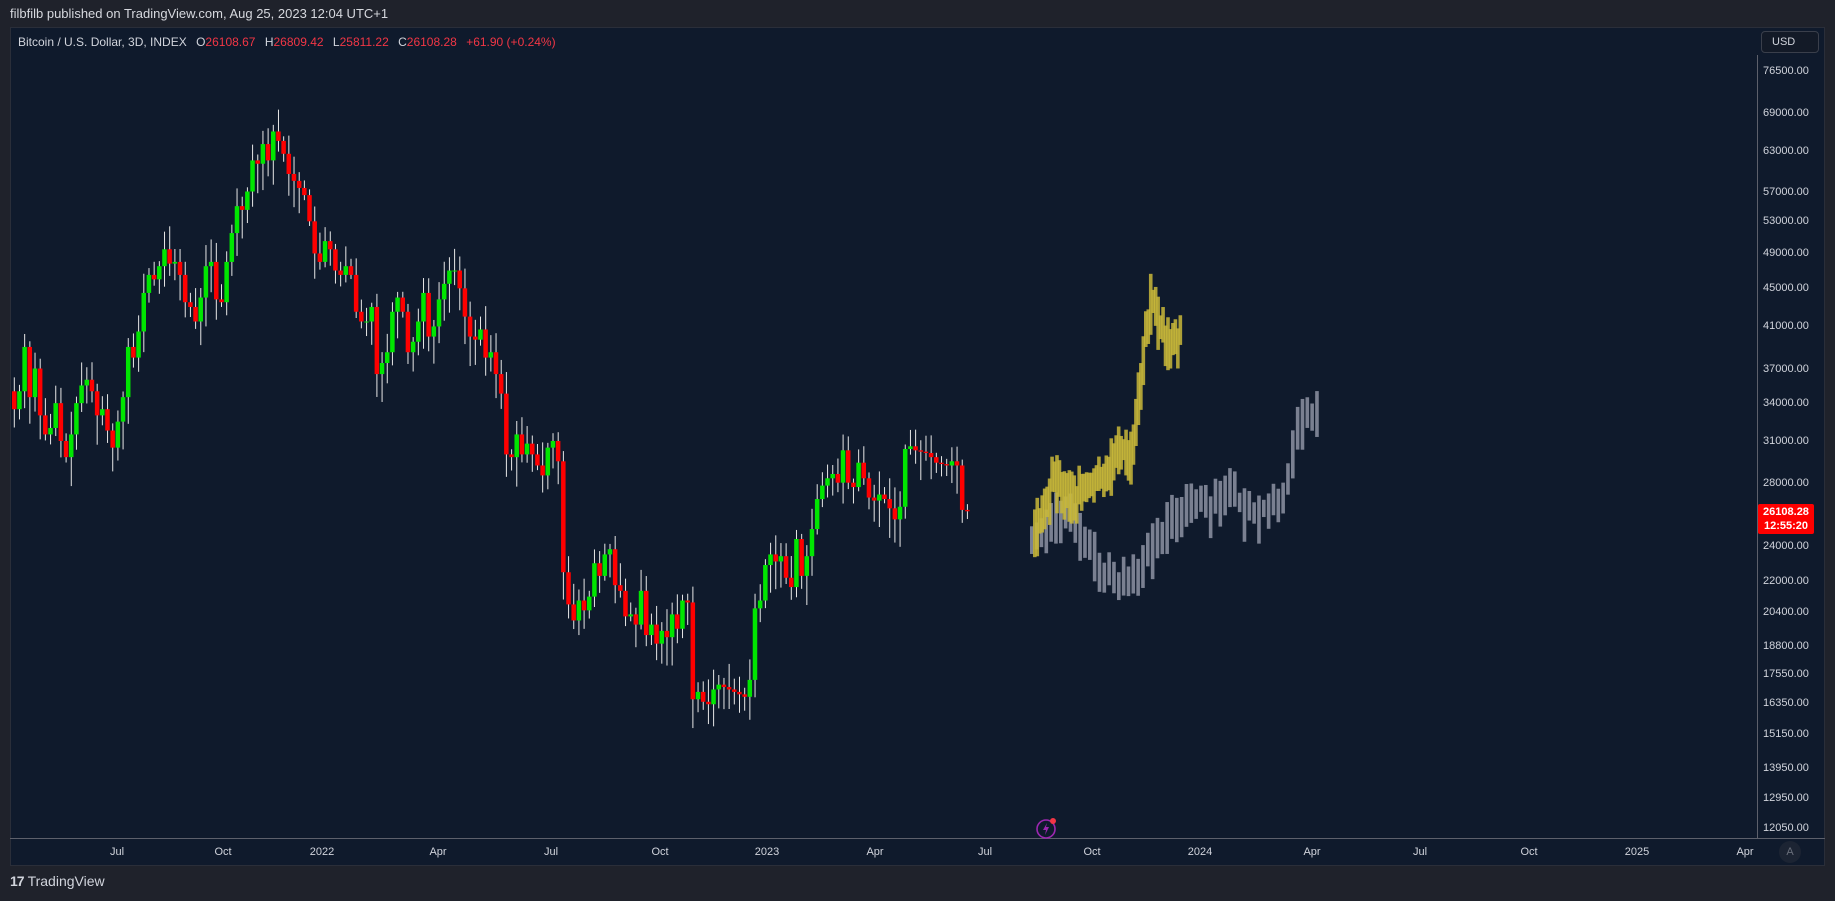  I want to click on close-label: C, so click(402, 42).